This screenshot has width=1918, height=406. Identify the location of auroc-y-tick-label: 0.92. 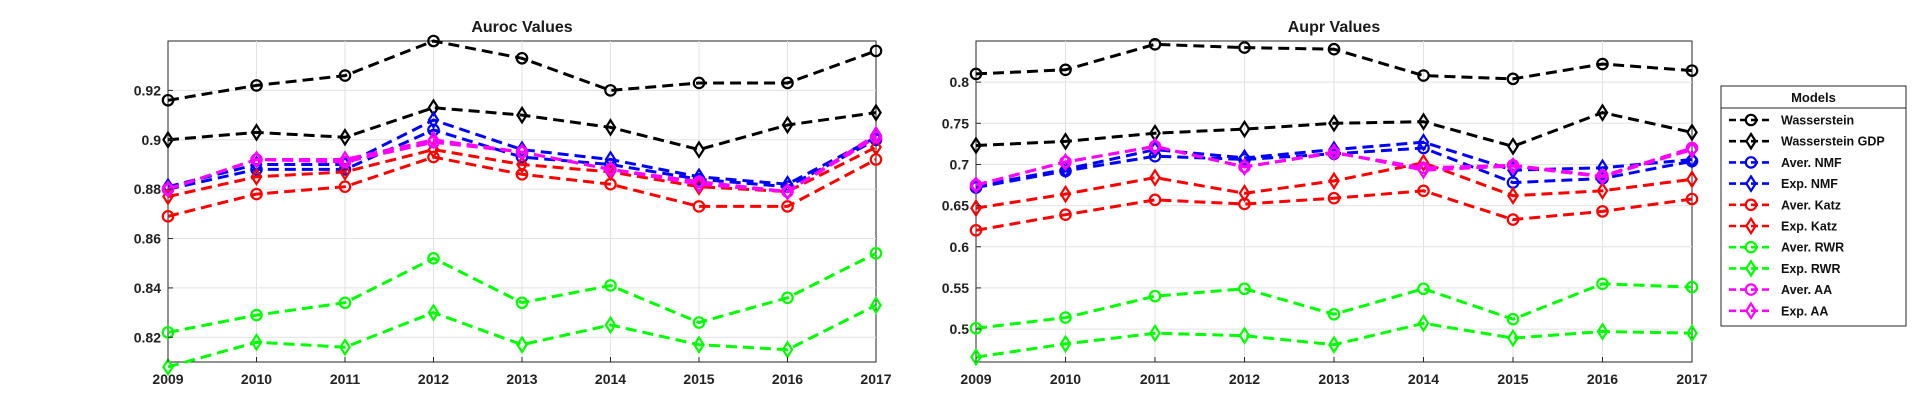
(147, 90).